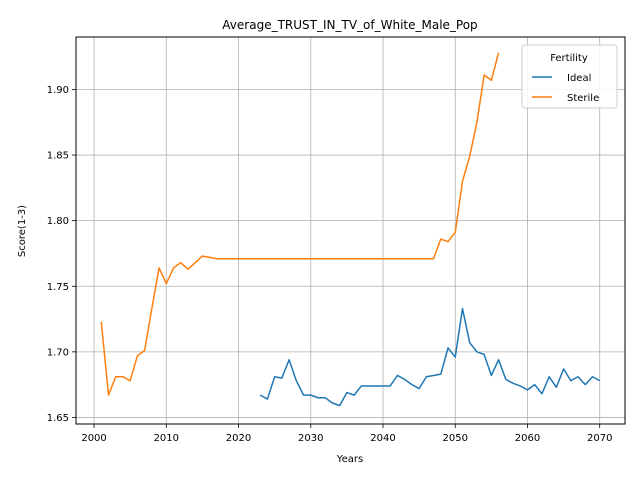  What do you see at coordinates (166, 438) in the screenshot?
I see `x-tick-label: 2010` at bounding box center [166, 438].